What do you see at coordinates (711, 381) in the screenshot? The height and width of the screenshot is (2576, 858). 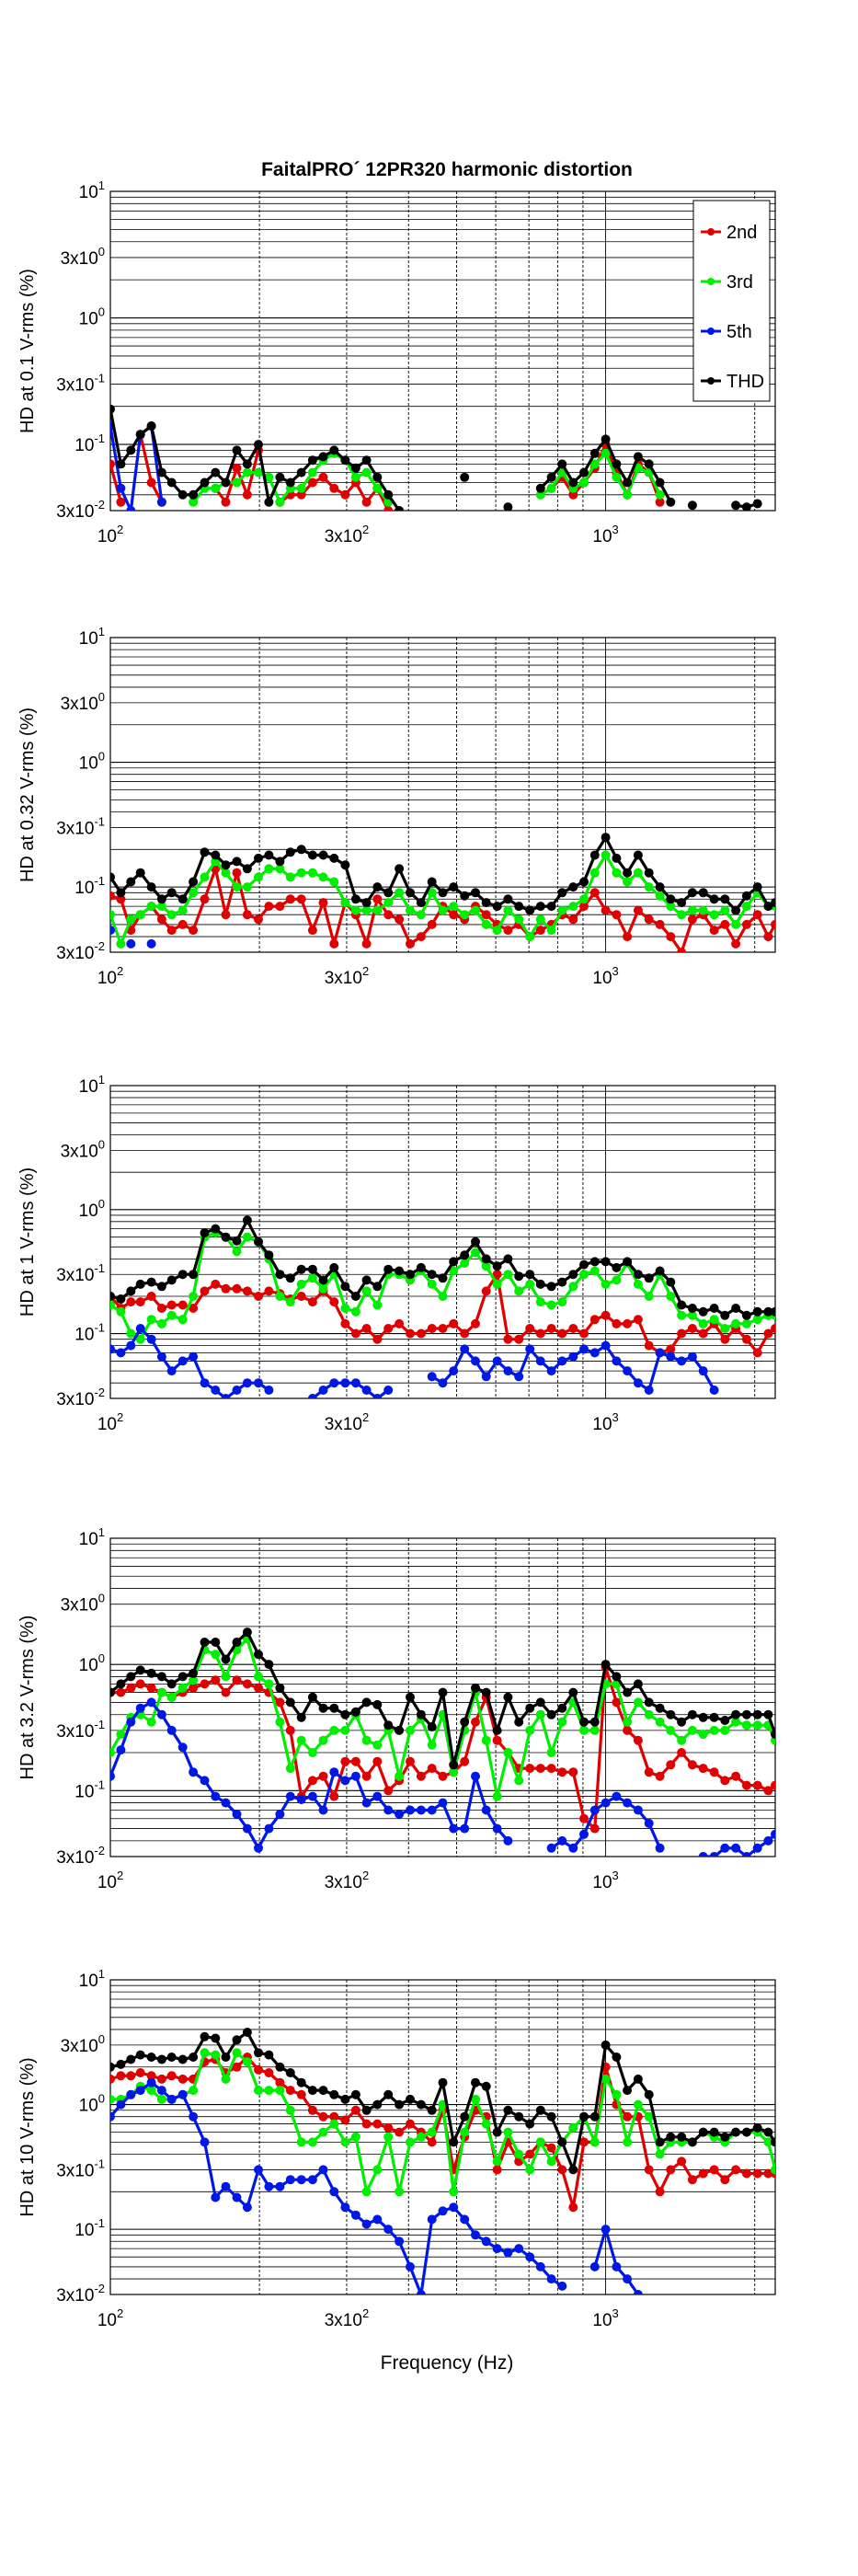 I see `legend-marker-thd` at bounding box center [711, 381].